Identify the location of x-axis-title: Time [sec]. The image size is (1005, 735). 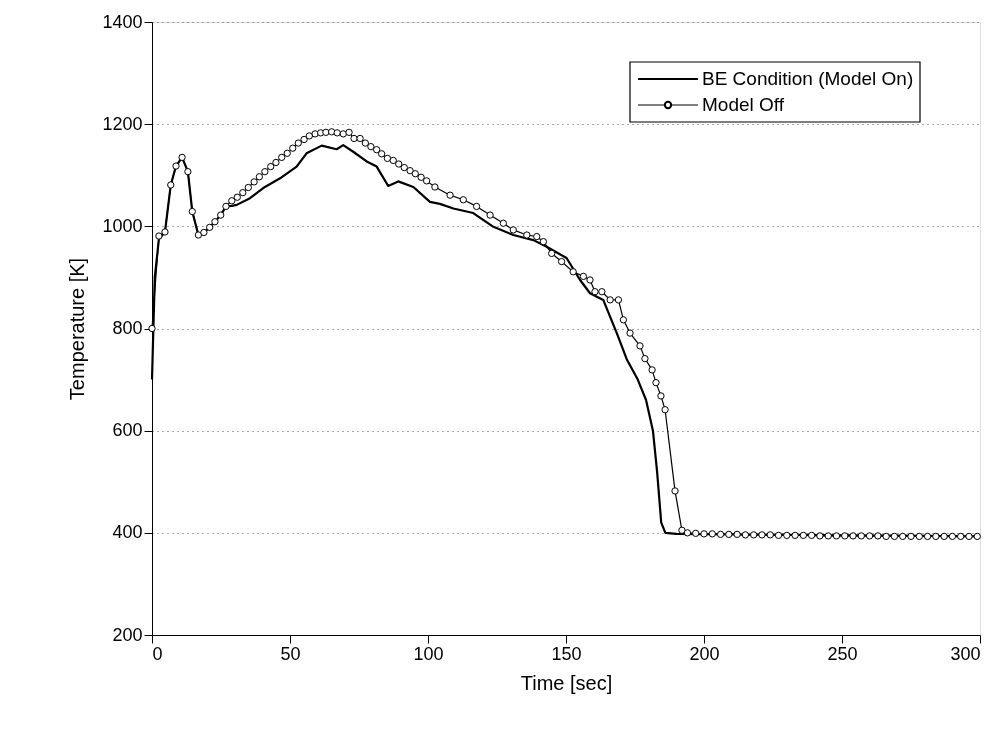
(566, 682).